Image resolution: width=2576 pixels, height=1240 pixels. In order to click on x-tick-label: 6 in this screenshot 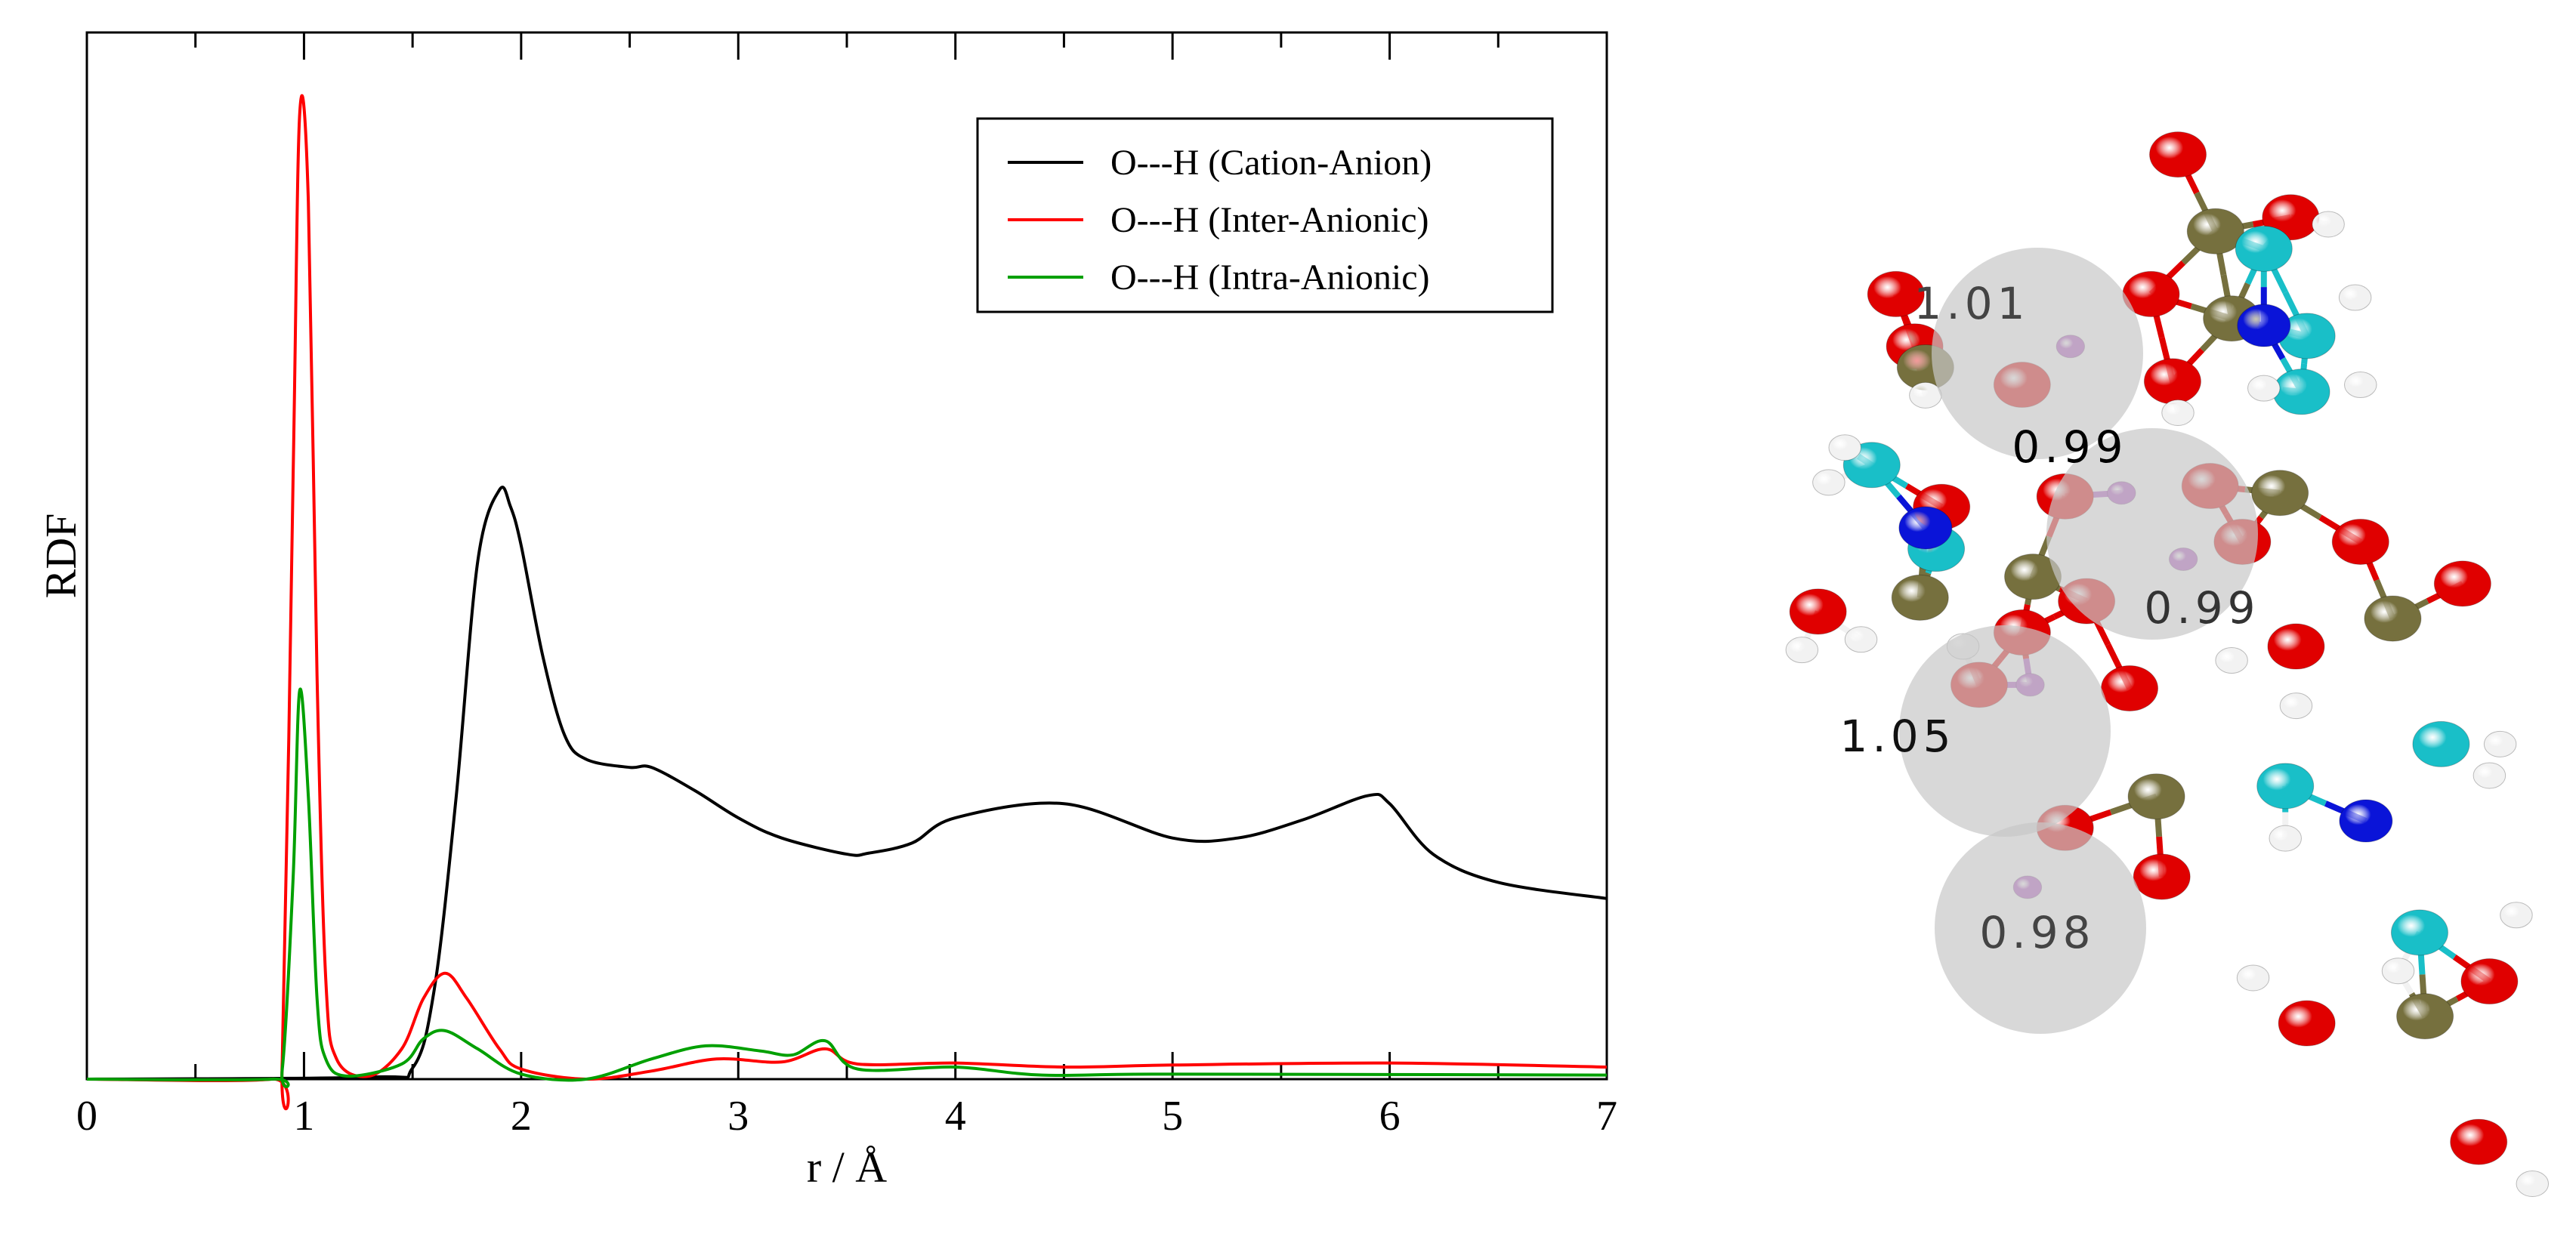, I will do `click(1390, 1116)`.